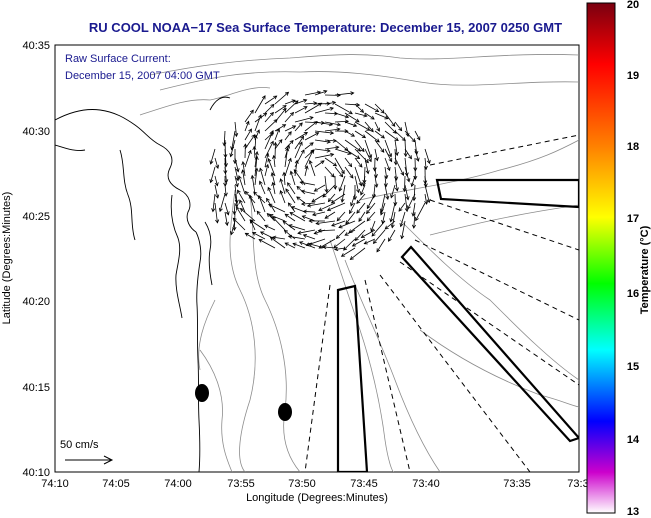 Image resolution: width=651 pixels, height=518 pixels. What do you see at coordinates (89, 460) in the screenshot?
I see `scale-arrow` at bounding box center [89, 460].